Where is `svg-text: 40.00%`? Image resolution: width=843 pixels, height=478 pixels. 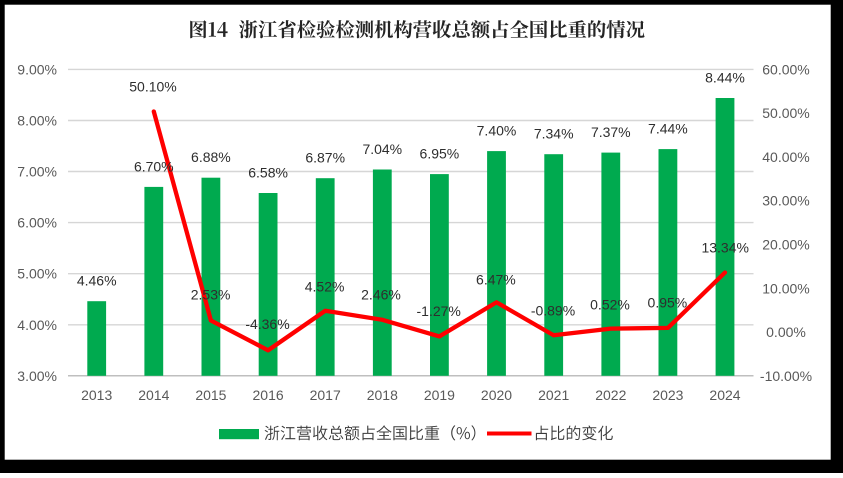
svg-text: 40.00% is located at coordinates (785, 157).